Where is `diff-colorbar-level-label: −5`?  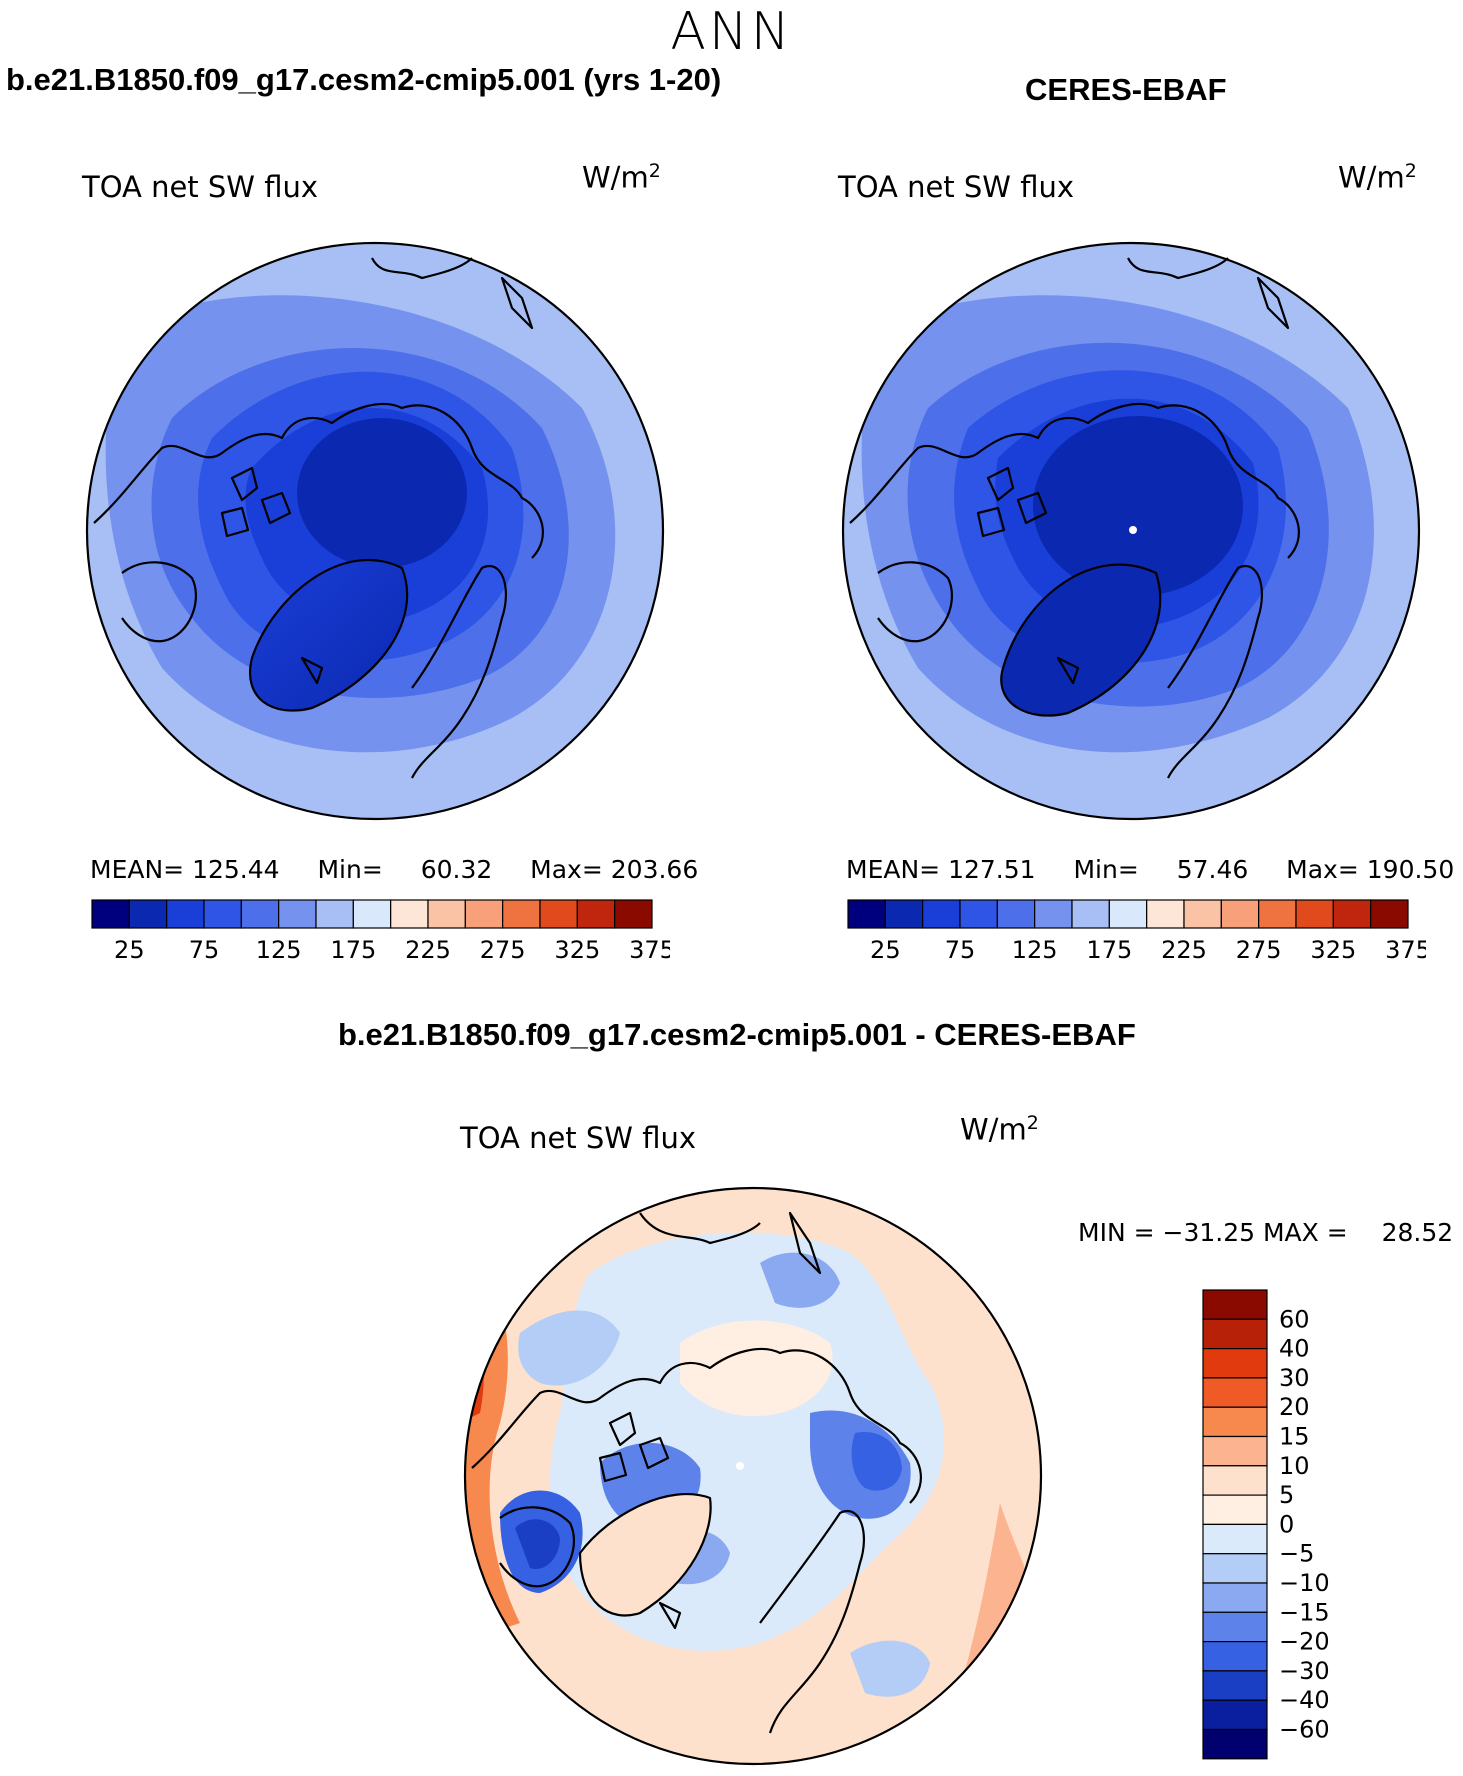
diff-colorbar-level-label: −5 is located at coordinates (1296, 1554).